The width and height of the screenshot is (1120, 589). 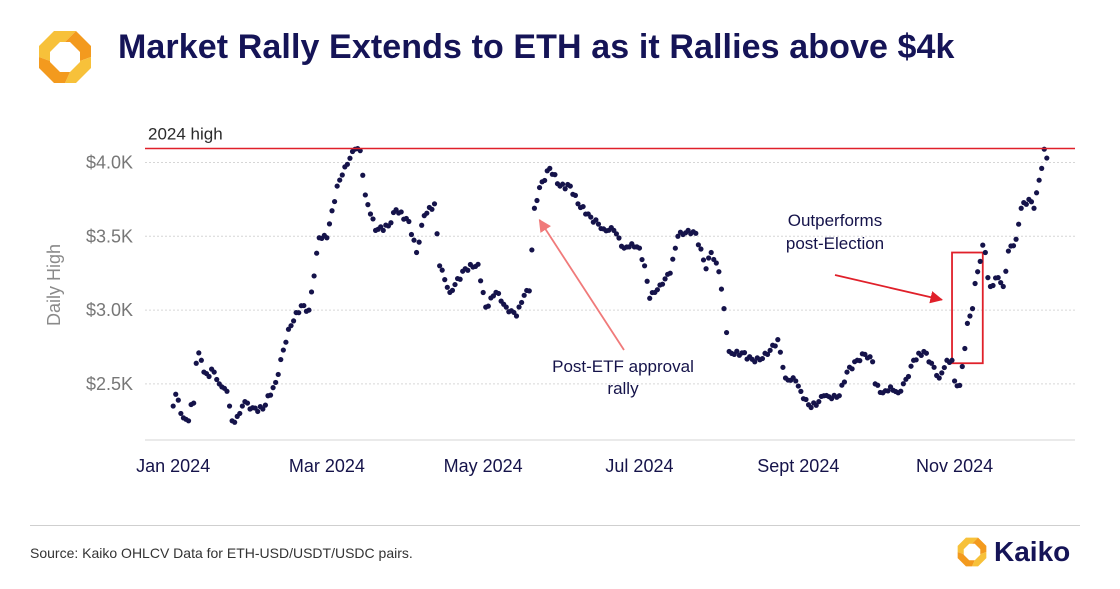 I want to click on highlight-box, so click(x=967, y=308).